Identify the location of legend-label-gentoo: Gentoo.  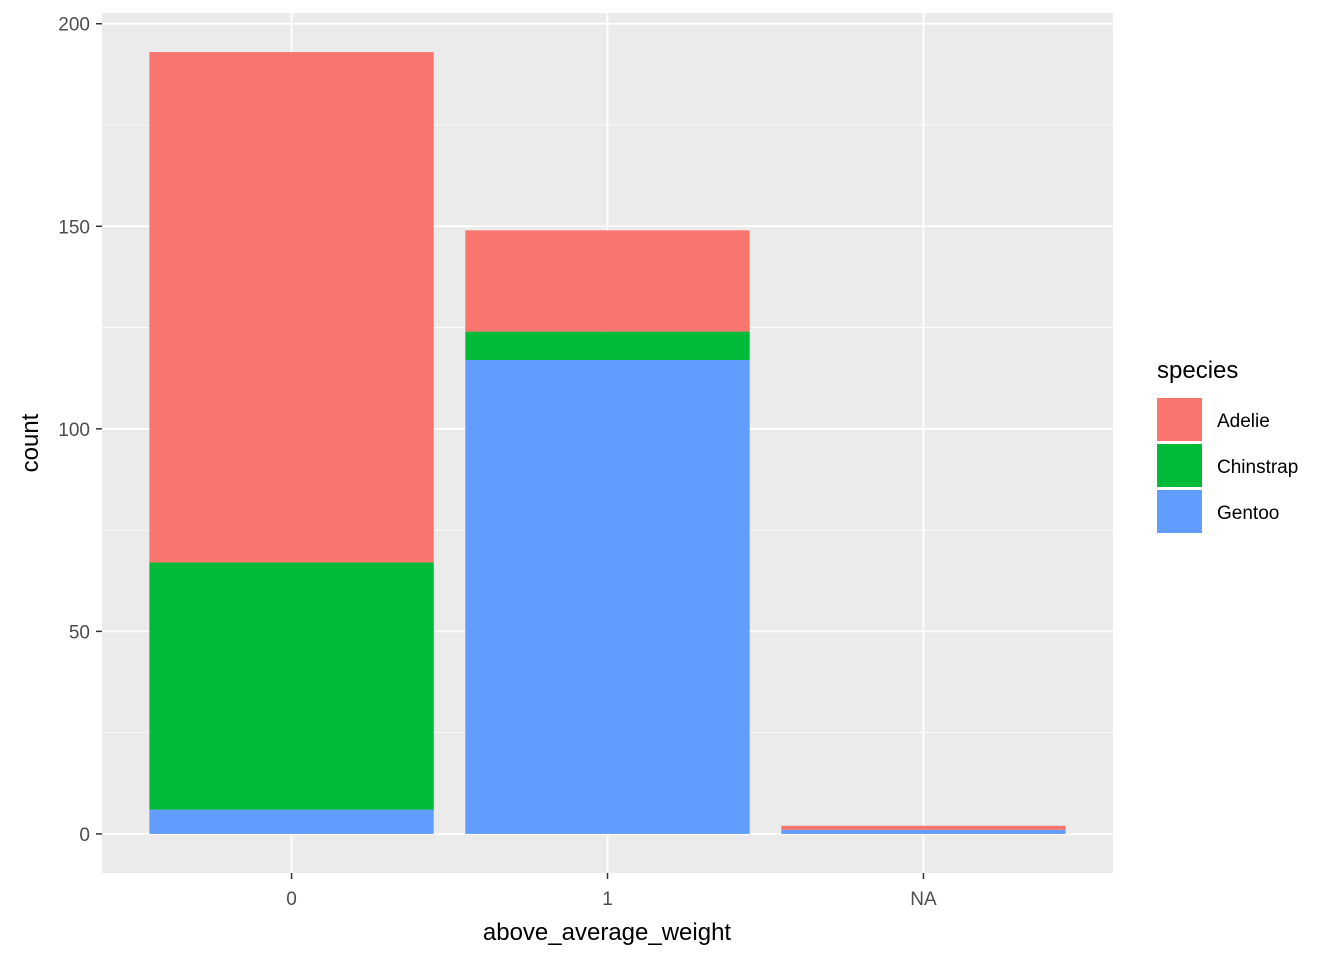
(1248, 513).